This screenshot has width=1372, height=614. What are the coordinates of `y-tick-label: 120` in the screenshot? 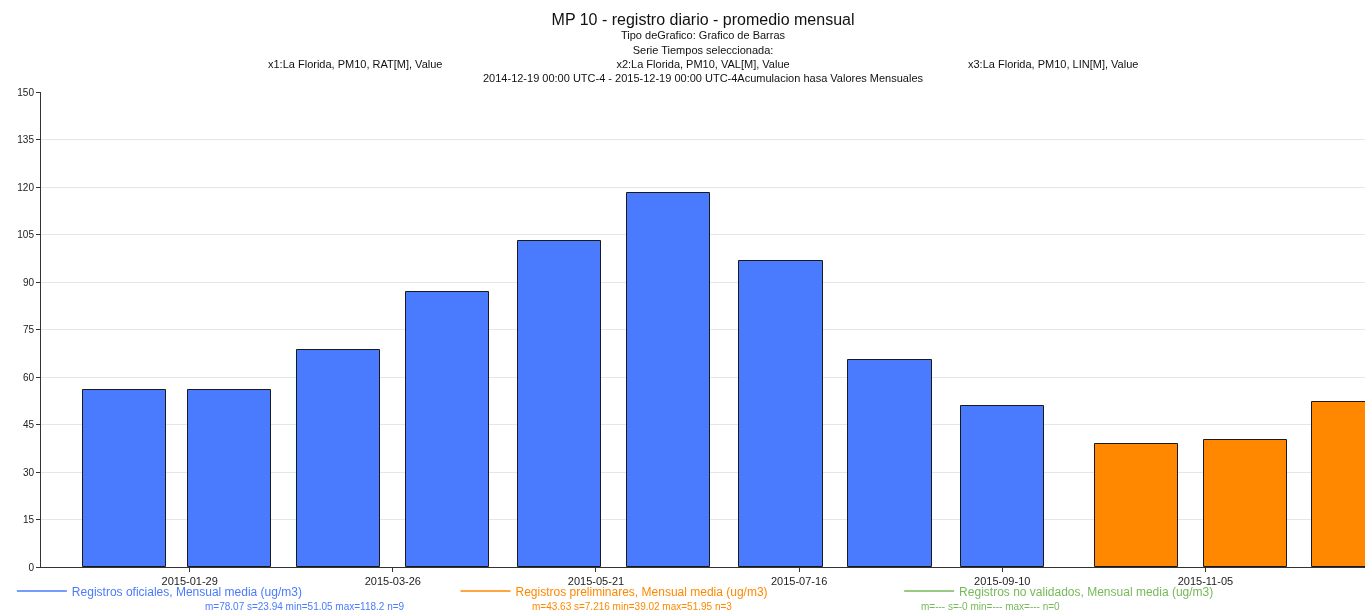 It's located at (26, 187).